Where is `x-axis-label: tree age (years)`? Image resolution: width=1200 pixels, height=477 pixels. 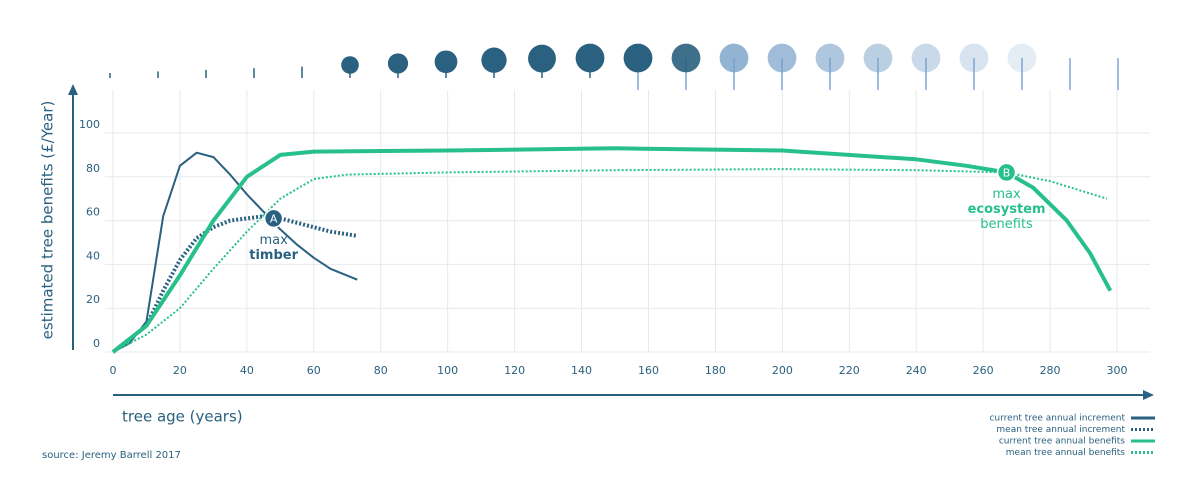 x-axis-label: tree age (years) is located at coordinates (182, 417).